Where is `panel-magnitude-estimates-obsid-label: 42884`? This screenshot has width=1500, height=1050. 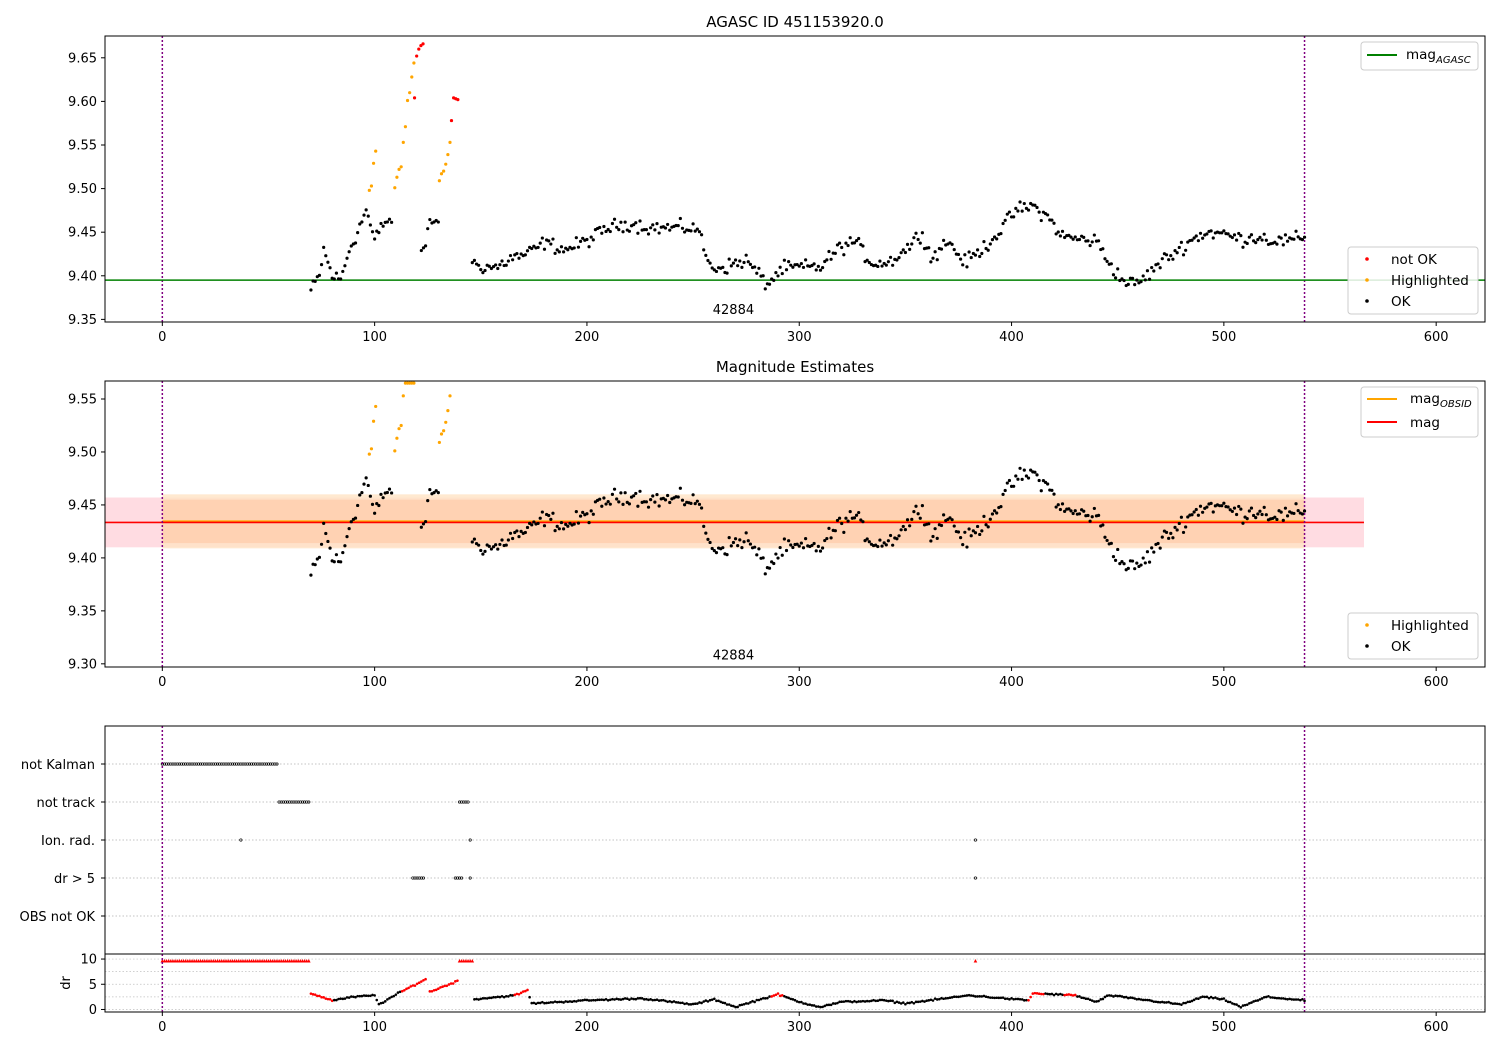 panel-magnitude-estimates-obsid-label: 42884 is located at coordinates (733, 655).